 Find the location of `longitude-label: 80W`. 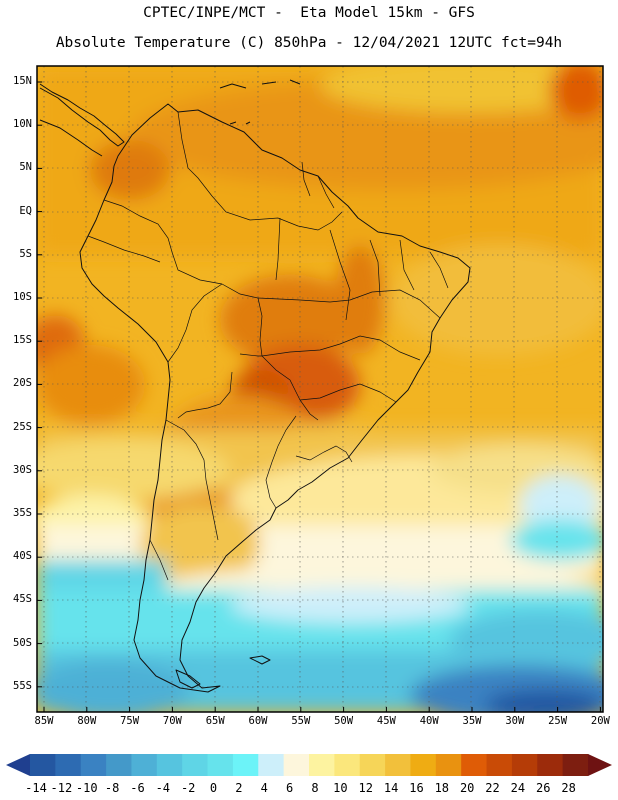

longitude-label: 80W is located at coordinates (87, 721).